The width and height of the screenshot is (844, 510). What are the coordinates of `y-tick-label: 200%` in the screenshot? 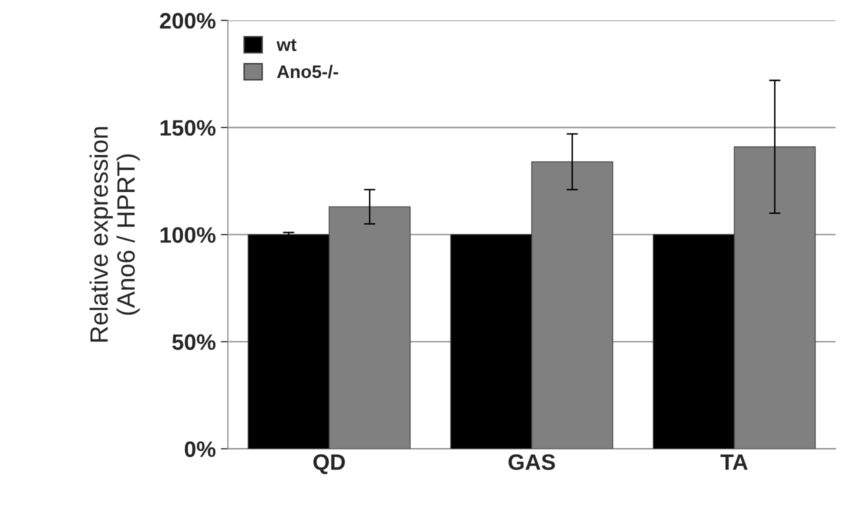 It's located at (188, 20).